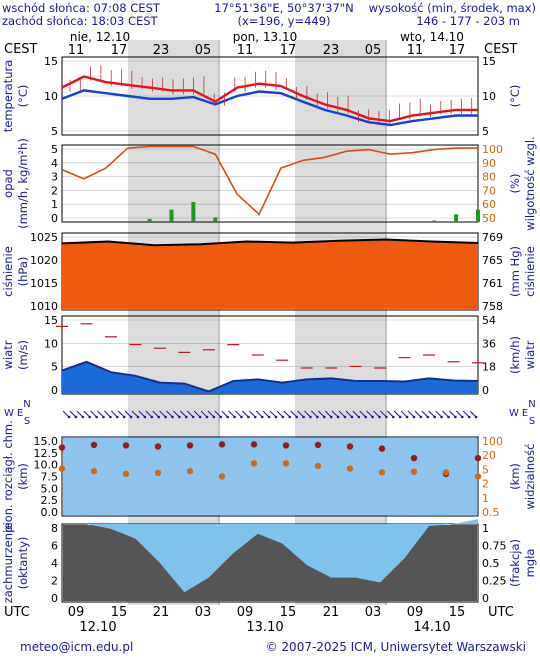 The width and height of the screenshot is (540, 660). Describe the element at coordinates (492, 237) in the screenshot. I see `tick-label-right: 769` at that location.